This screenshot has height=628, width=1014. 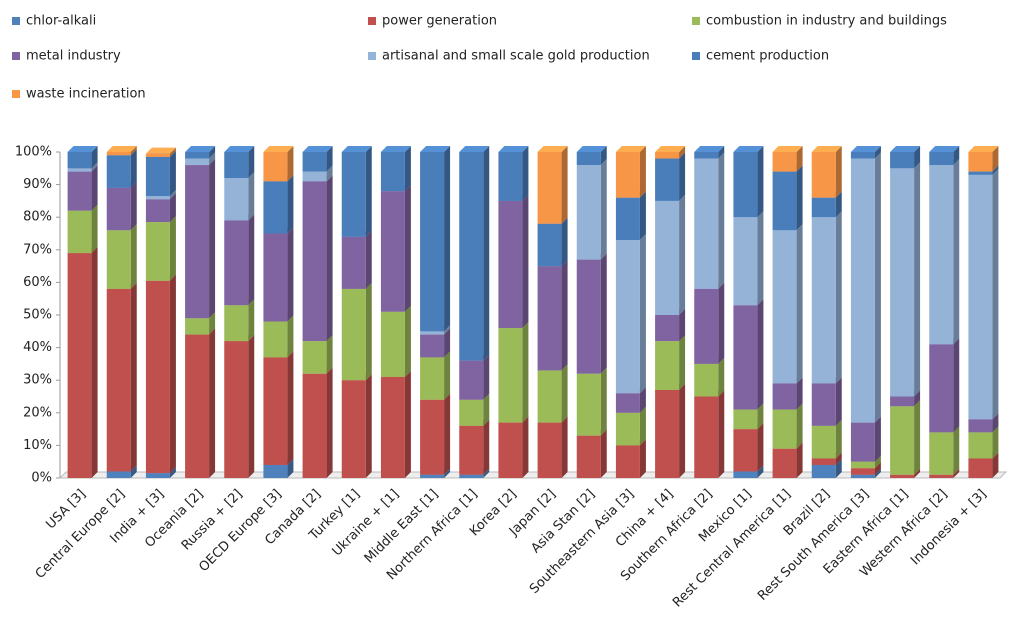 I want to click on y-tick-label: 50%, so click(x=37, y=315).